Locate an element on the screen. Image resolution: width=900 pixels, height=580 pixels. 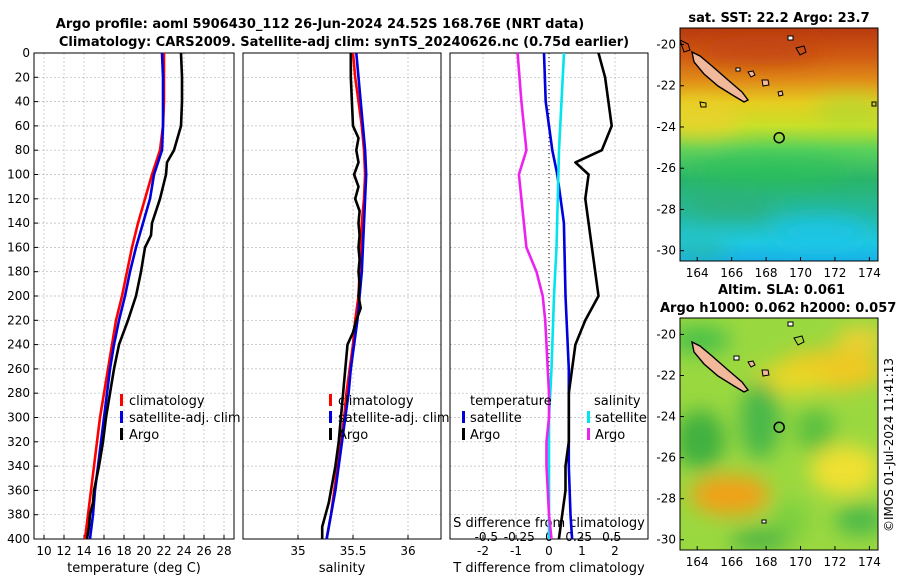
y-tick-label: 400 is located at coordinates (18, 539).